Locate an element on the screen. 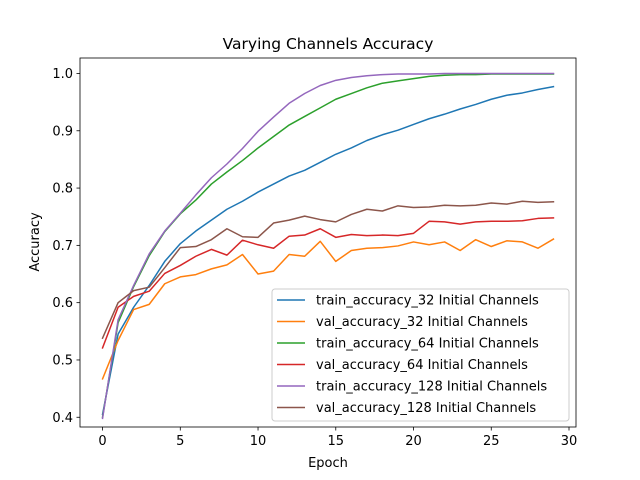  y-tick-label: 0.8 is located at coordinates (62, 189).